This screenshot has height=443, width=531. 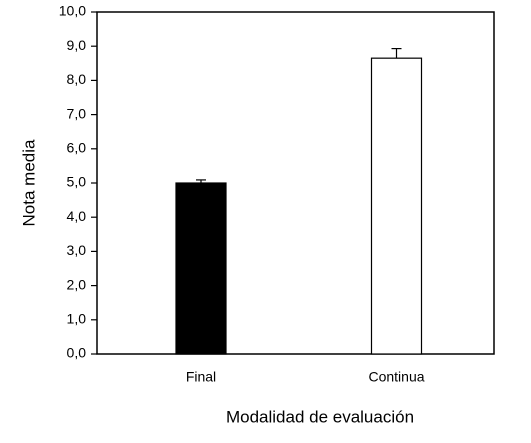 What do you see at coordinates (77, 148) in the screenshot?
I see `y-tick-label: 6,0` at bounding box center [77, 148].